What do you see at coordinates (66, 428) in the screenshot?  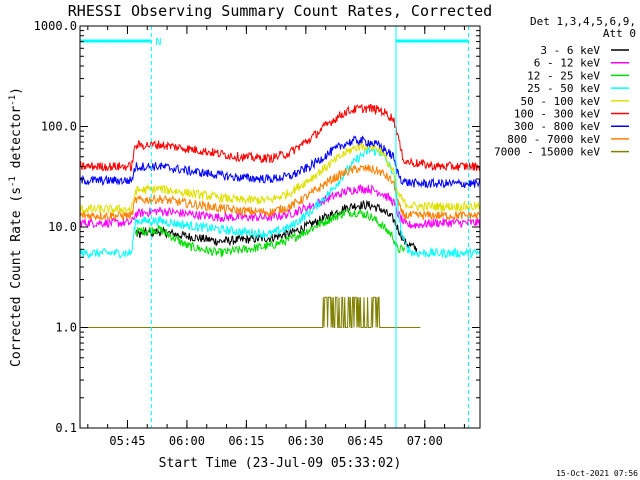 I see `y-tick-label: 0.1` at bounding box center [66, 428].